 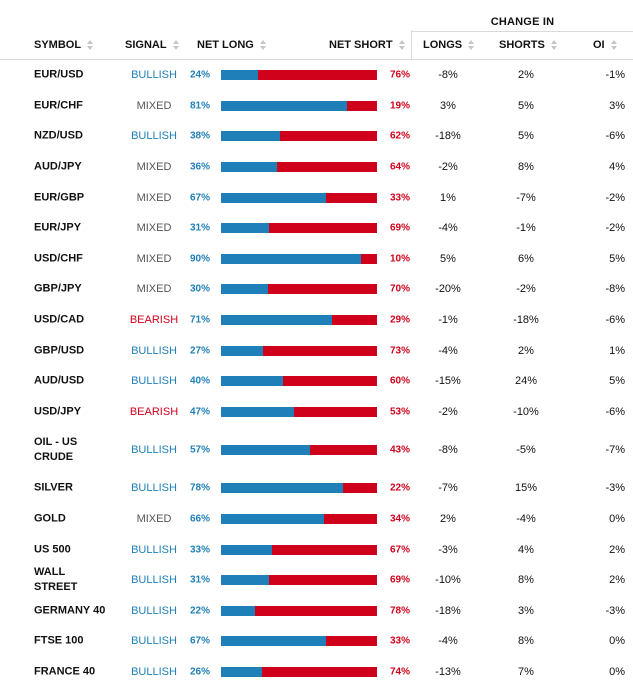 I want to click on symbol-link: USD/CAD, so click(x=59, y=319).